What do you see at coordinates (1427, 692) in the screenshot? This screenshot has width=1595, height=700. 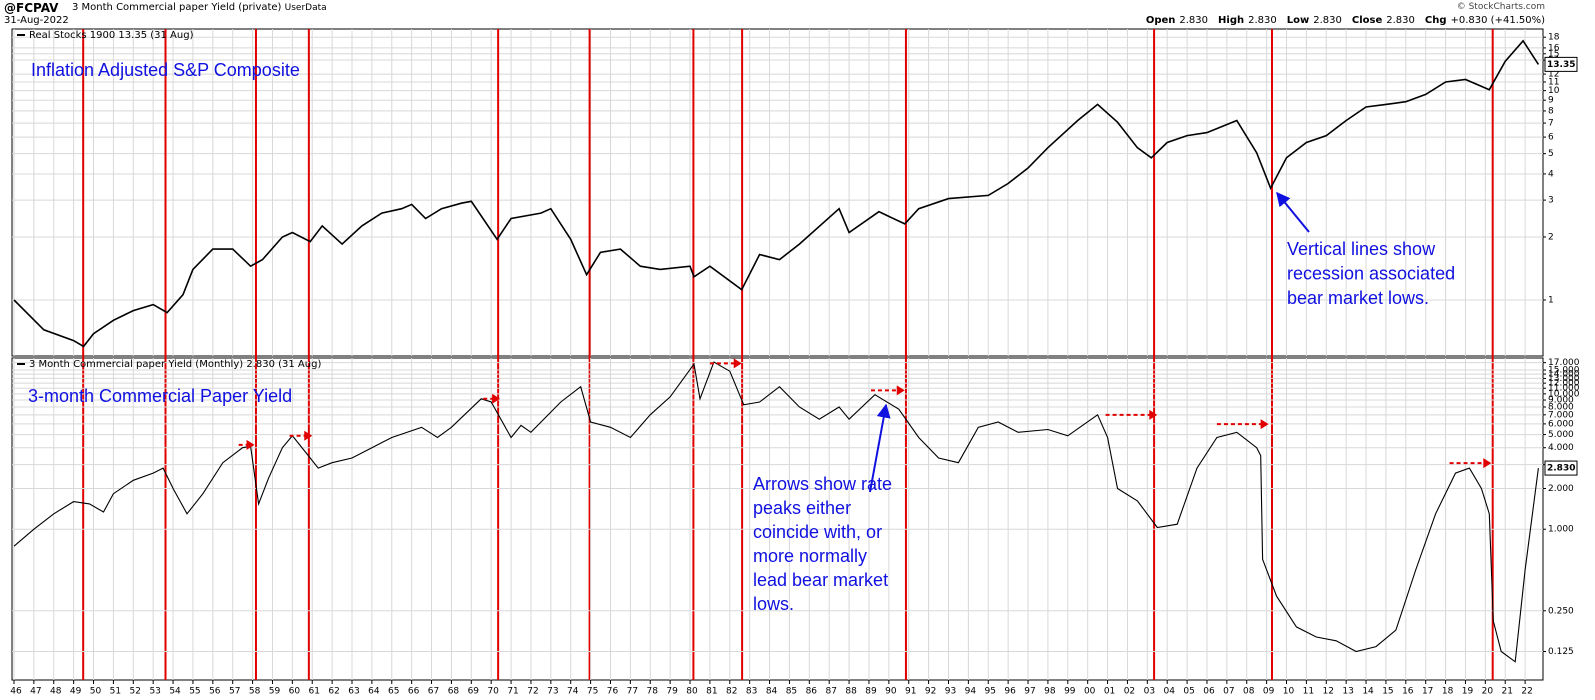 I see `x-tick-label: 17` at bounding box center [1427, 692].